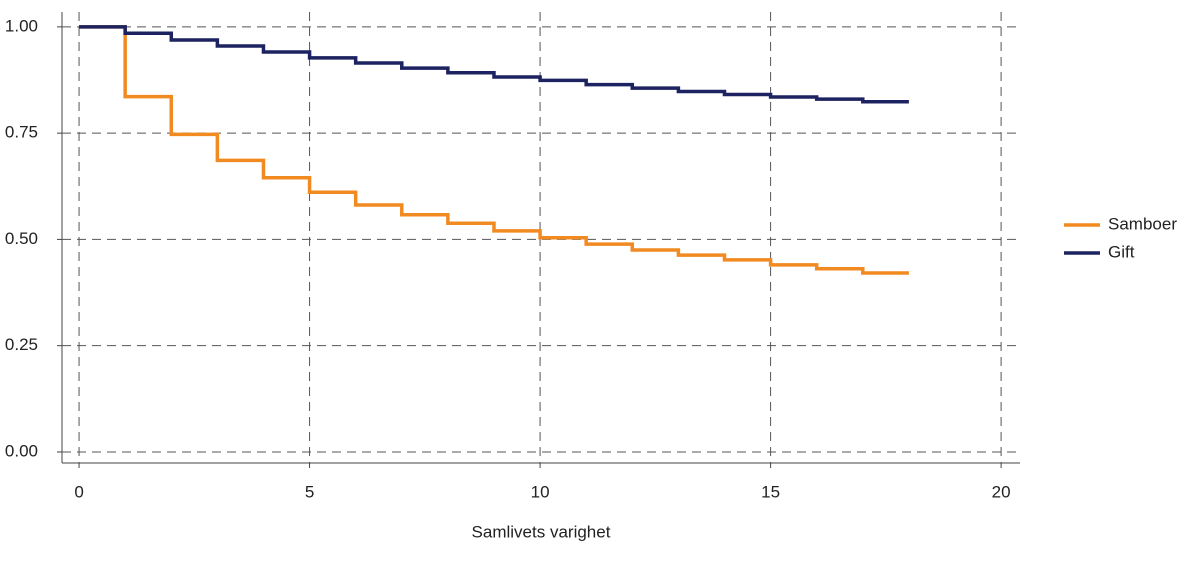 This screenshot has width=1200, height=561. I want to click on y-tick-label: 0.25, so click(21, 344).